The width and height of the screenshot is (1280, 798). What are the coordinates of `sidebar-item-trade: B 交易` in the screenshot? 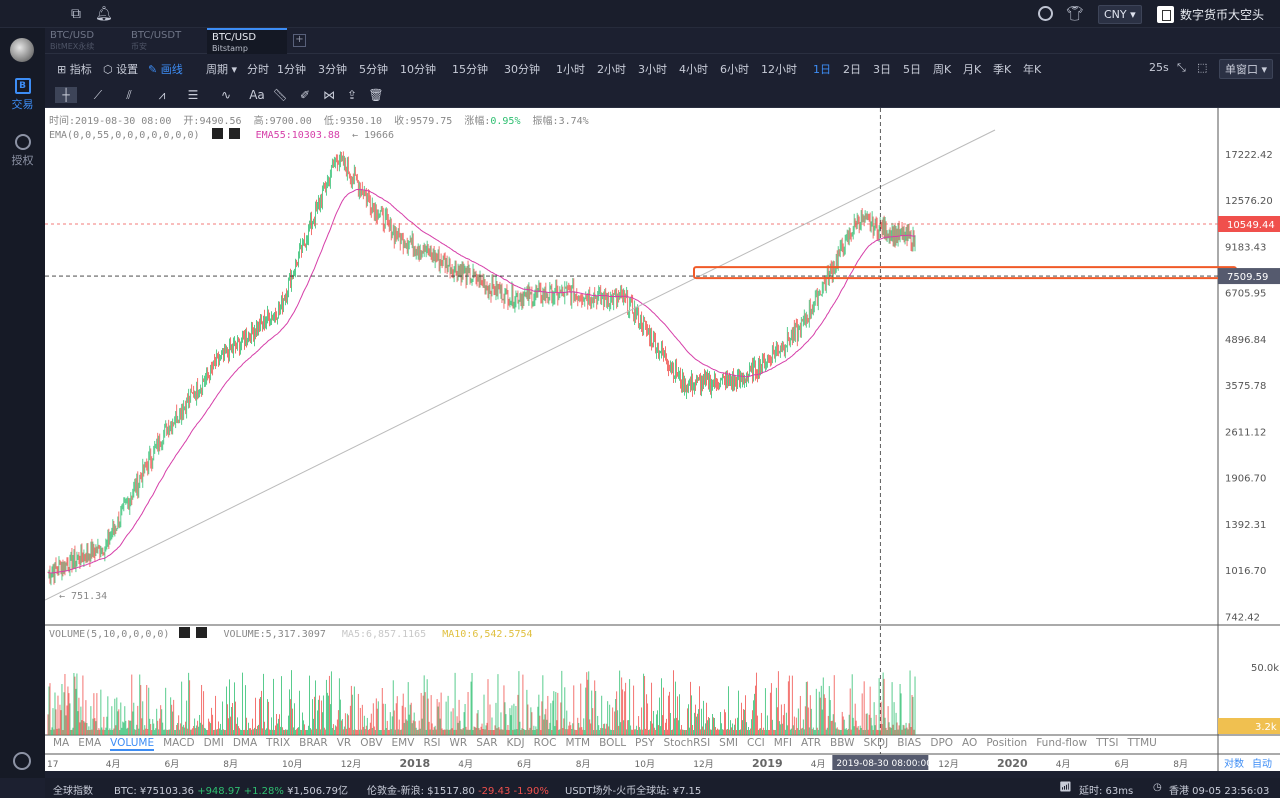 It's located at (22, 100).